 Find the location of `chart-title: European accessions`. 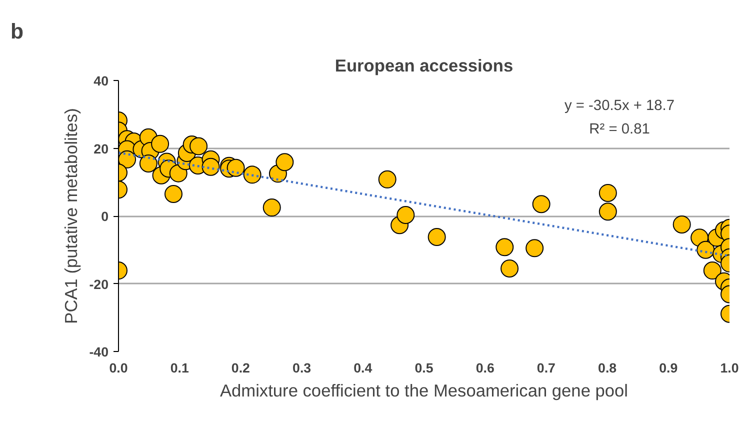

chart-title: European accessions is located at coordinates (424, 66).